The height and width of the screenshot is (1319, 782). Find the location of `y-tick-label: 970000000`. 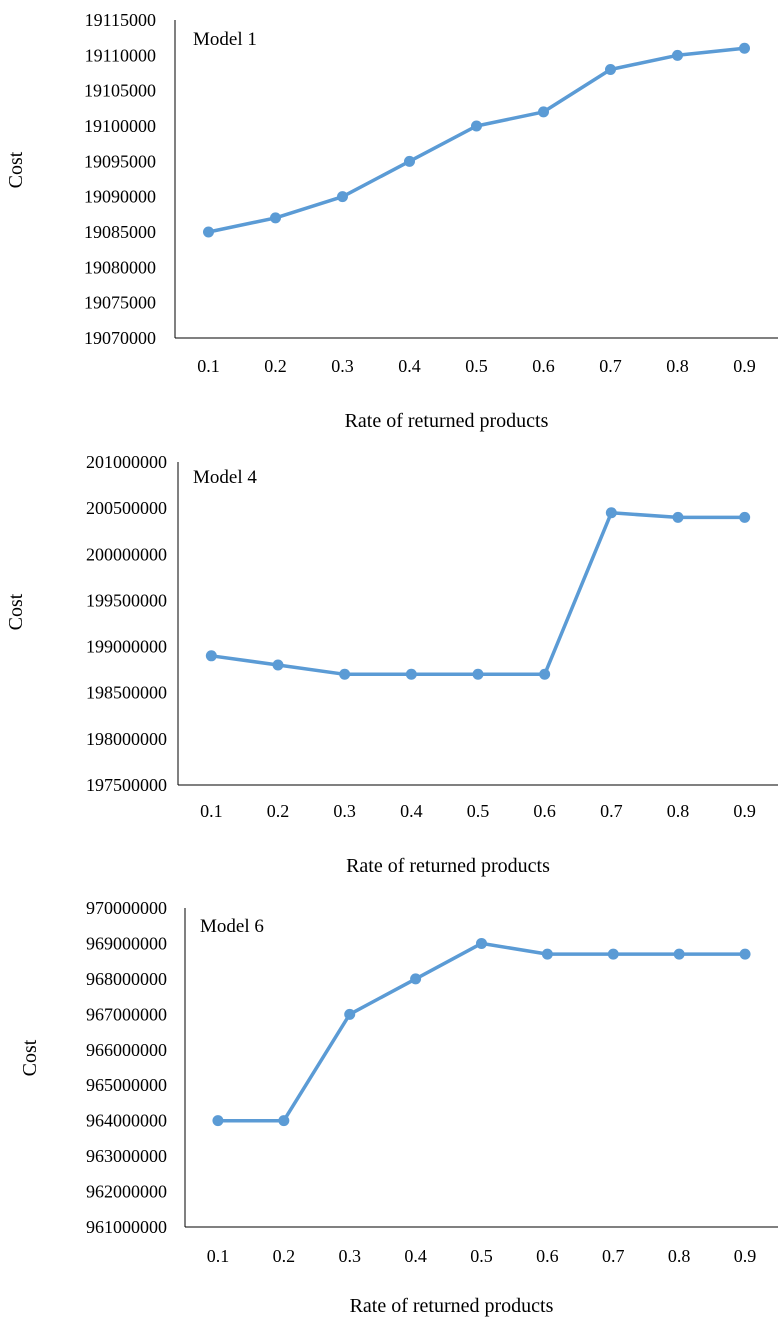

y-tick-label: 970000000 is located at coordinates (126, 908).